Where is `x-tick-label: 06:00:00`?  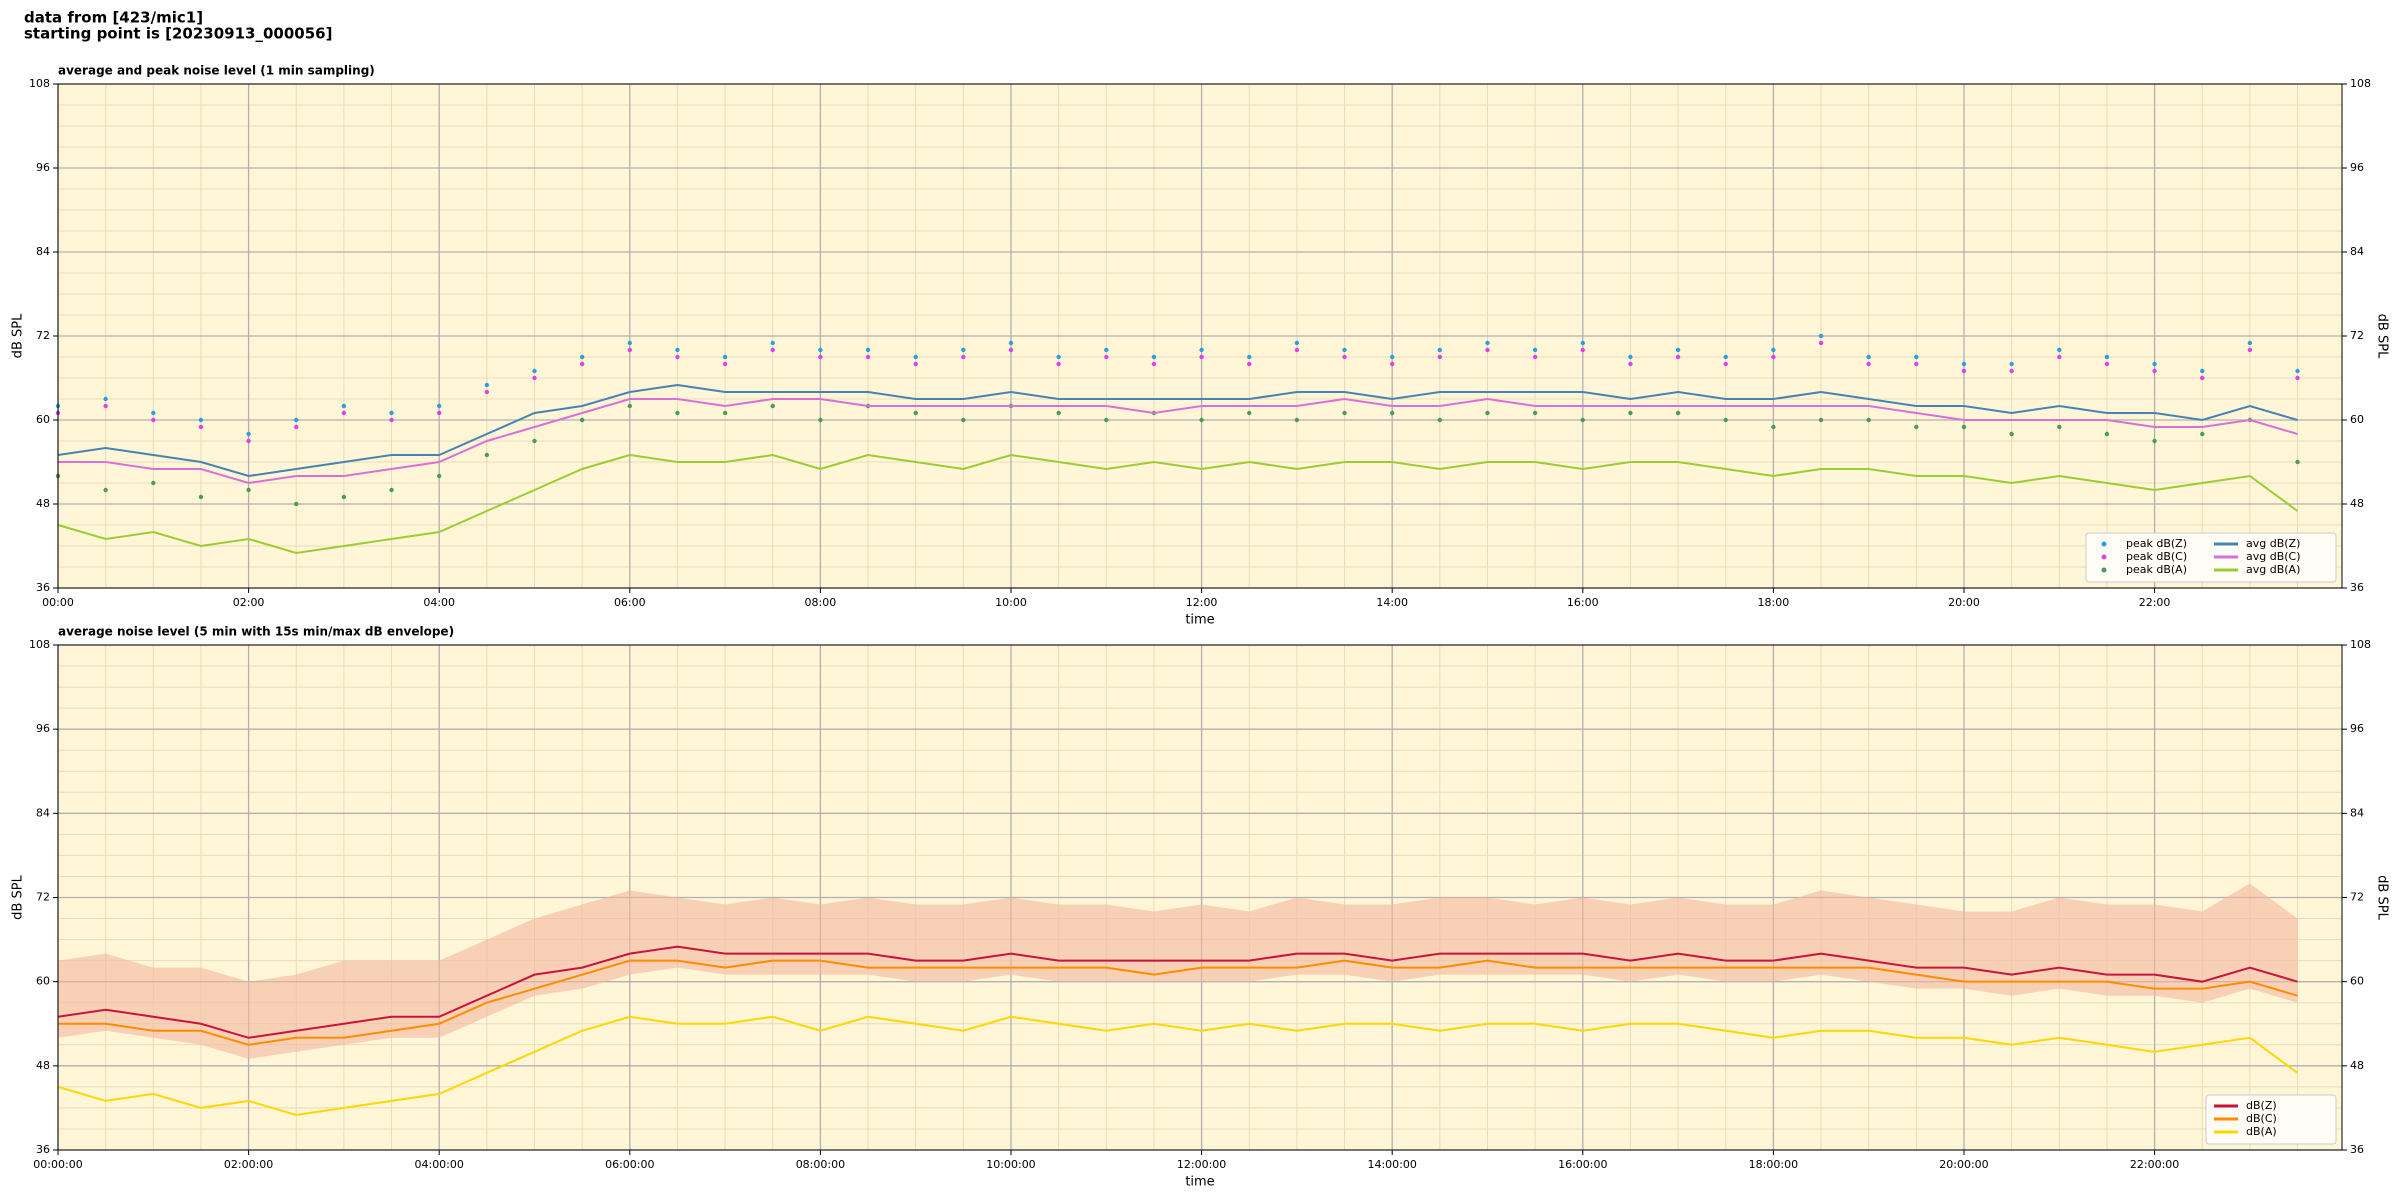
x-tick-label: 06:00:00 is located at coordinates (629, 1164).